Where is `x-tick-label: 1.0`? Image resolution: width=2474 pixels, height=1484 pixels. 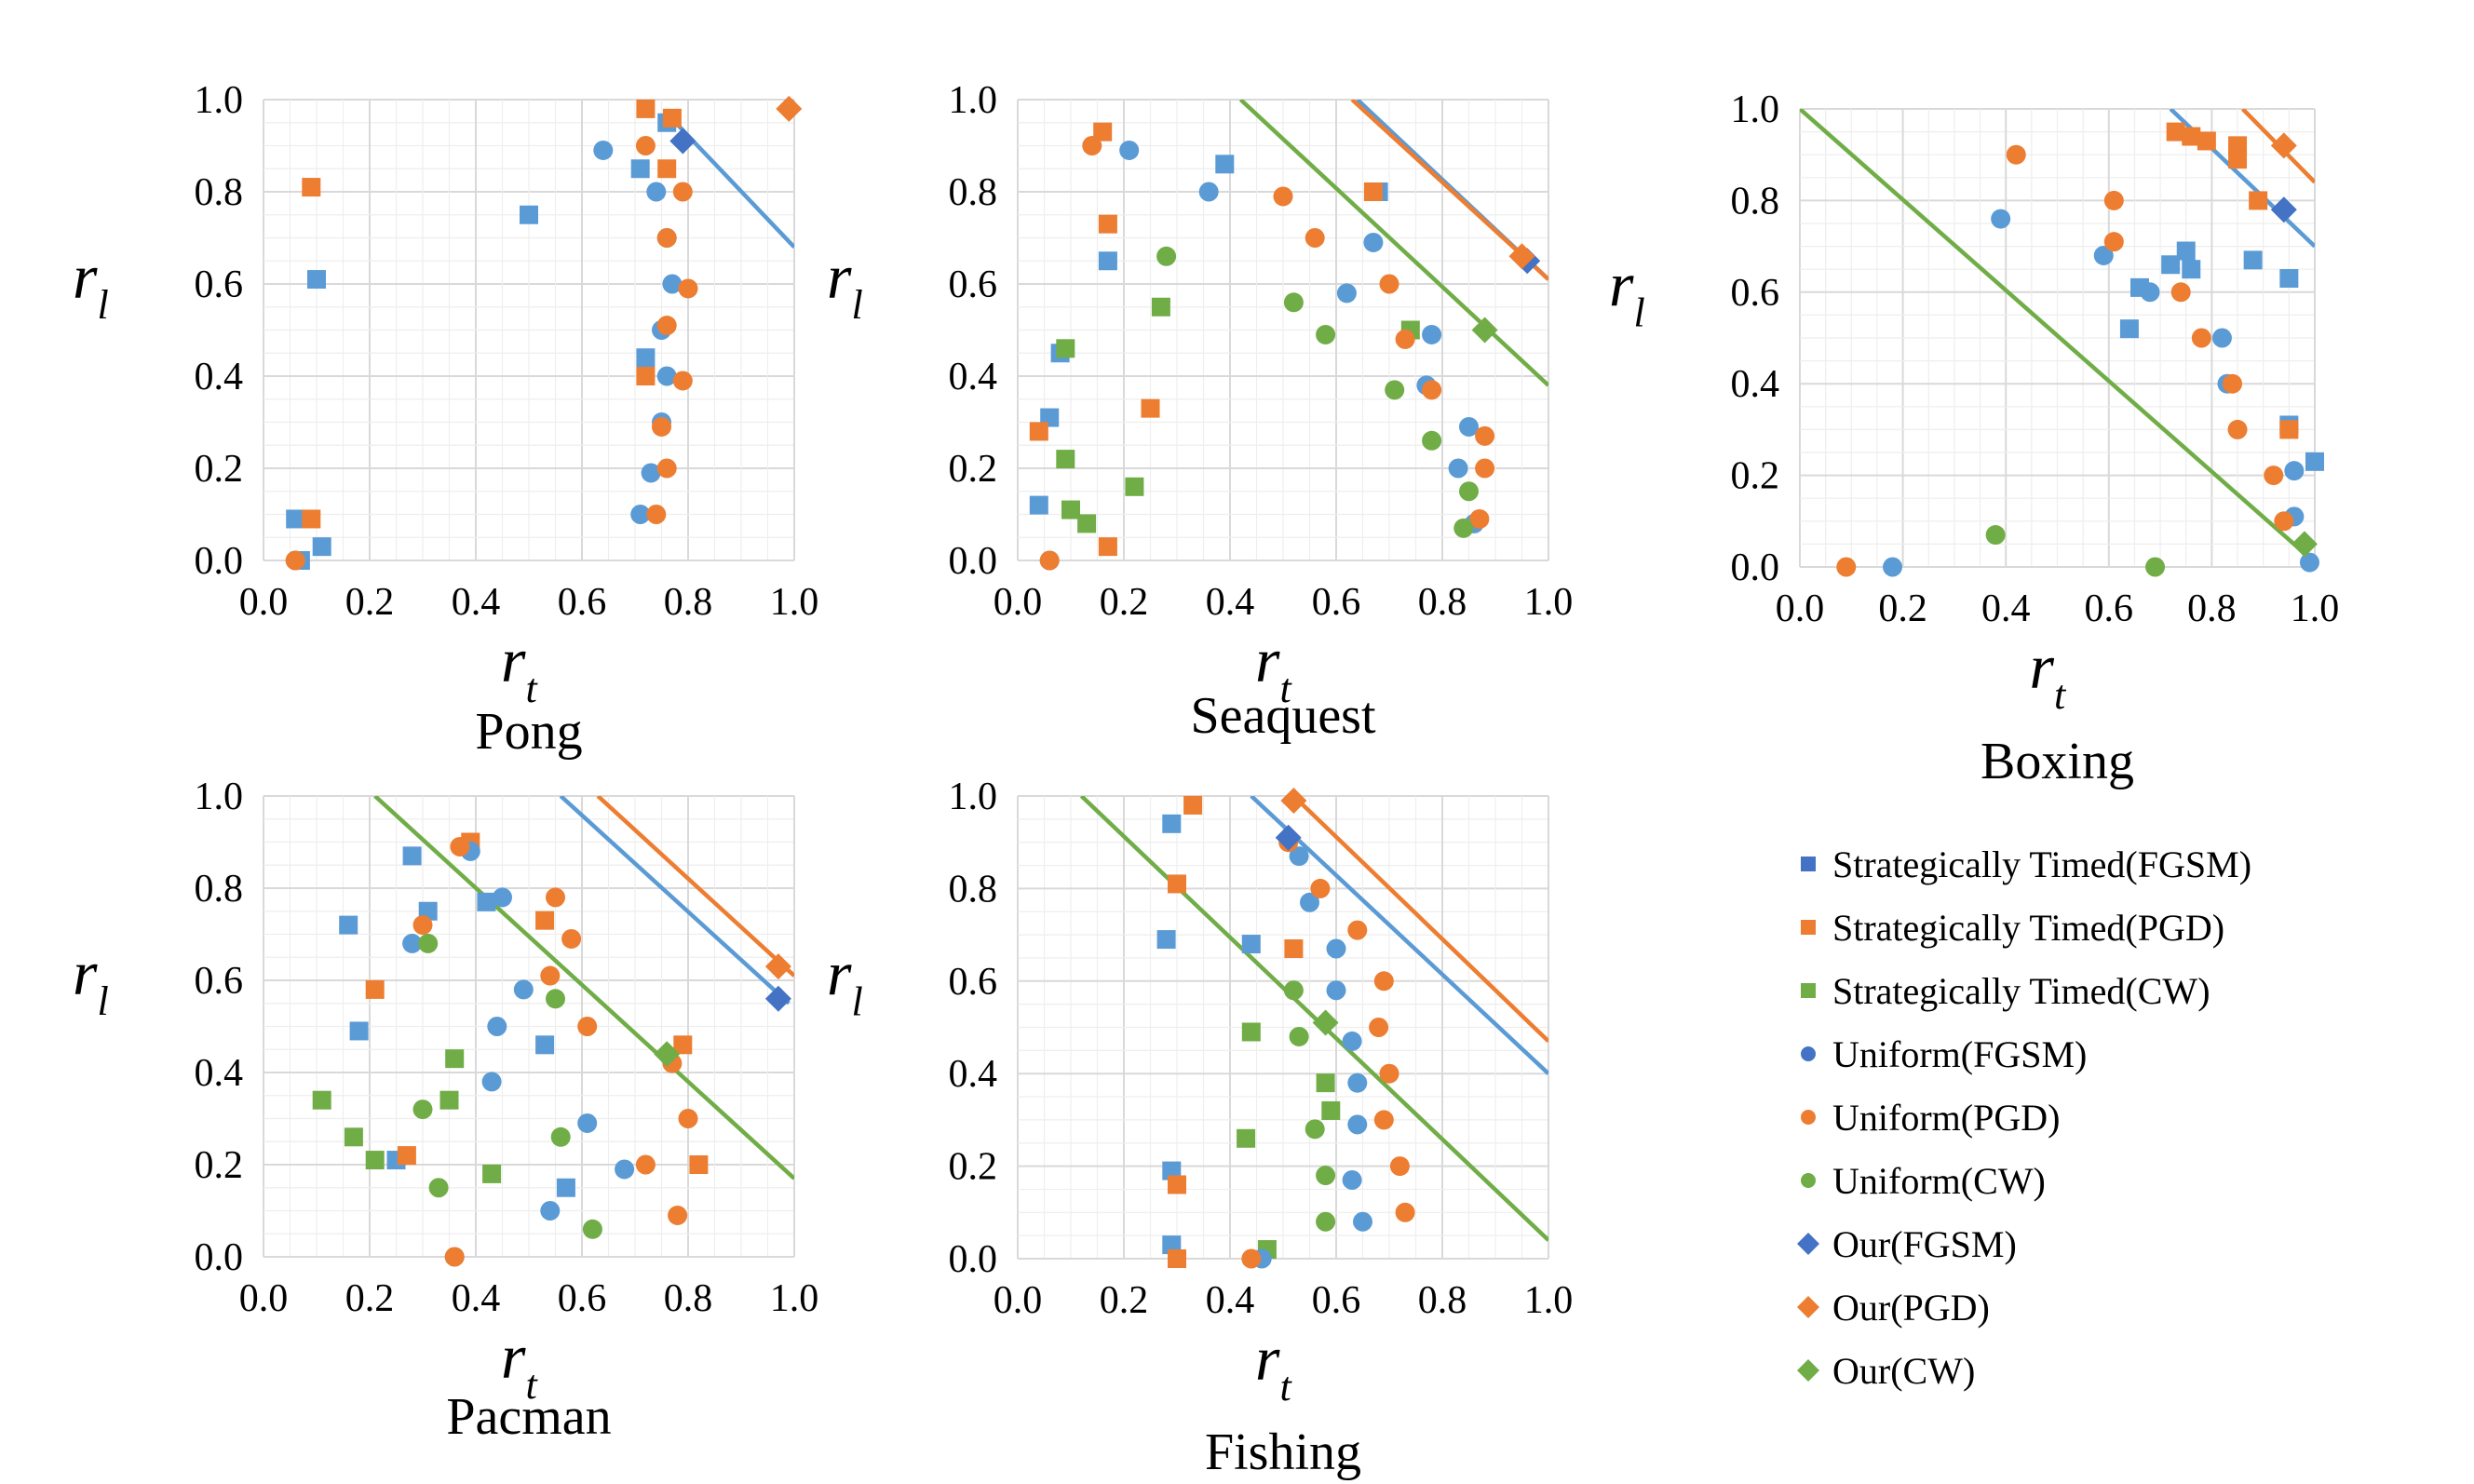
x-tick-label: 1.0 is located at coordinates (1549, 602).